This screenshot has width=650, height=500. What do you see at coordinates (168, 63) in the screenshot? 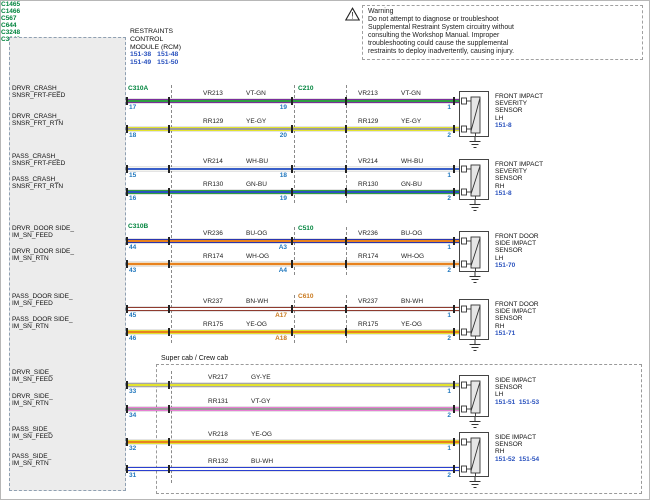
I see `rcm-page-ref: 151-50` at bounding box center [168, 63].